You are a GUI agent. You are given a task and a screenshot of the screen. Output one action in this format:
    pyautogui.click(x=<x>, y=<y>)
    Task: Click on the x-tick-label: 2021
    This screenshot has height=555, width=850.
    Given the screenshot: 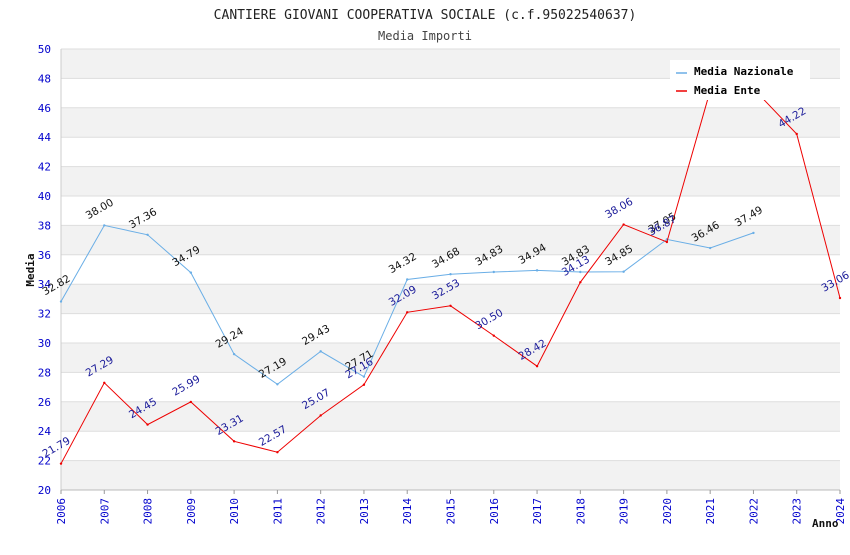 What is the action you would take?
    pyautogui.click(x=710, y=511)
    